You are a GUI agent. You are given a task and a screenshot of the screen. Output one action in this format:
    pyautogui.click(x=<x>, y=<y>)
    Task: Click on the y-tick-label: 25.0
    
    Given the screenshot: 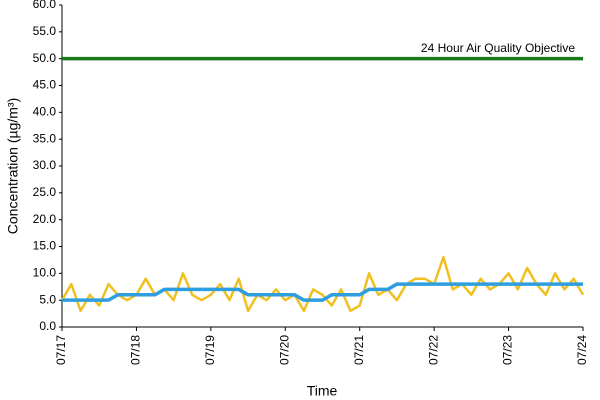 What is the action you would take?
    pyautogui.click(x=45, y=192)
    